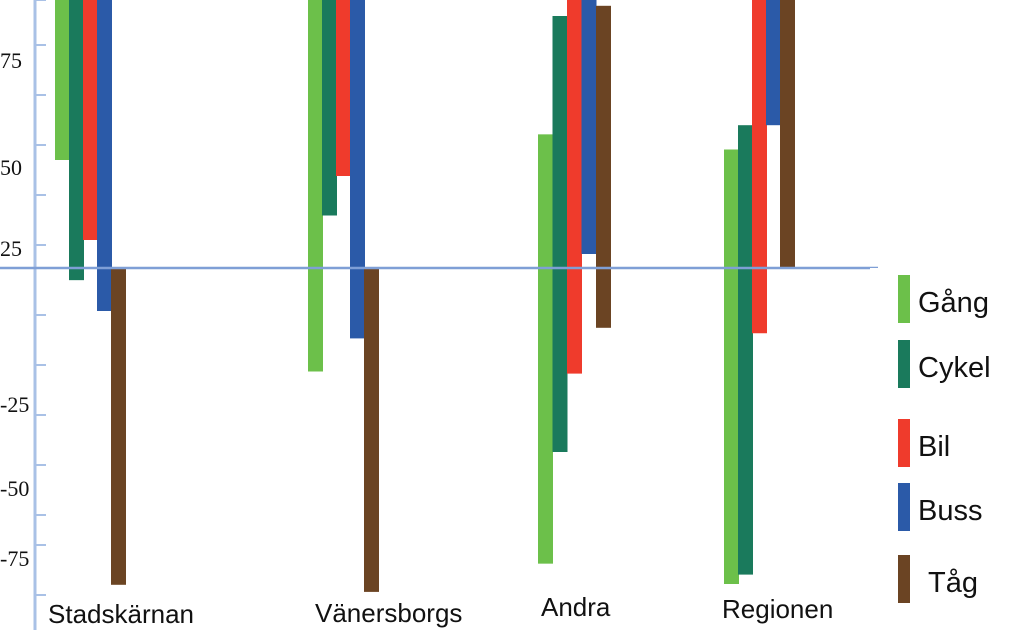 The width and height of the screenshot is (1018, 630). Describe the element at coordinates (121, 614) in the screenshot. I see `category-label: Stadskärnan` at that location.